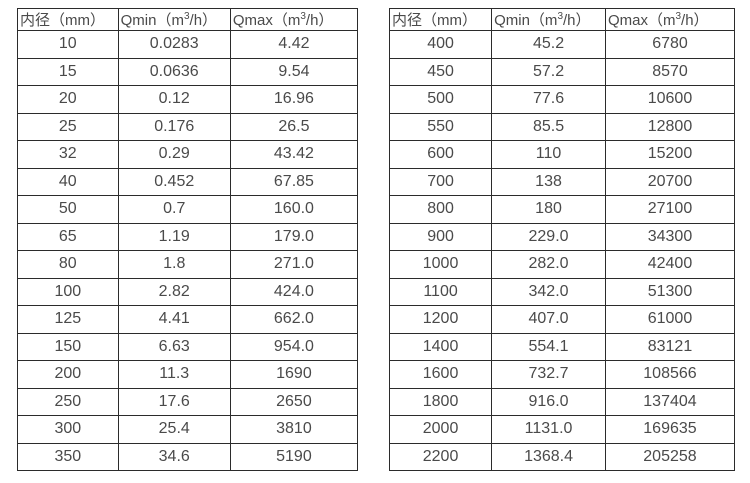 This screenshot has height=483, width=750. What do you see at coordinates (68, 181) in the screenshot?
I see `diameter-cell: 40` at bounding box center [68, 181].